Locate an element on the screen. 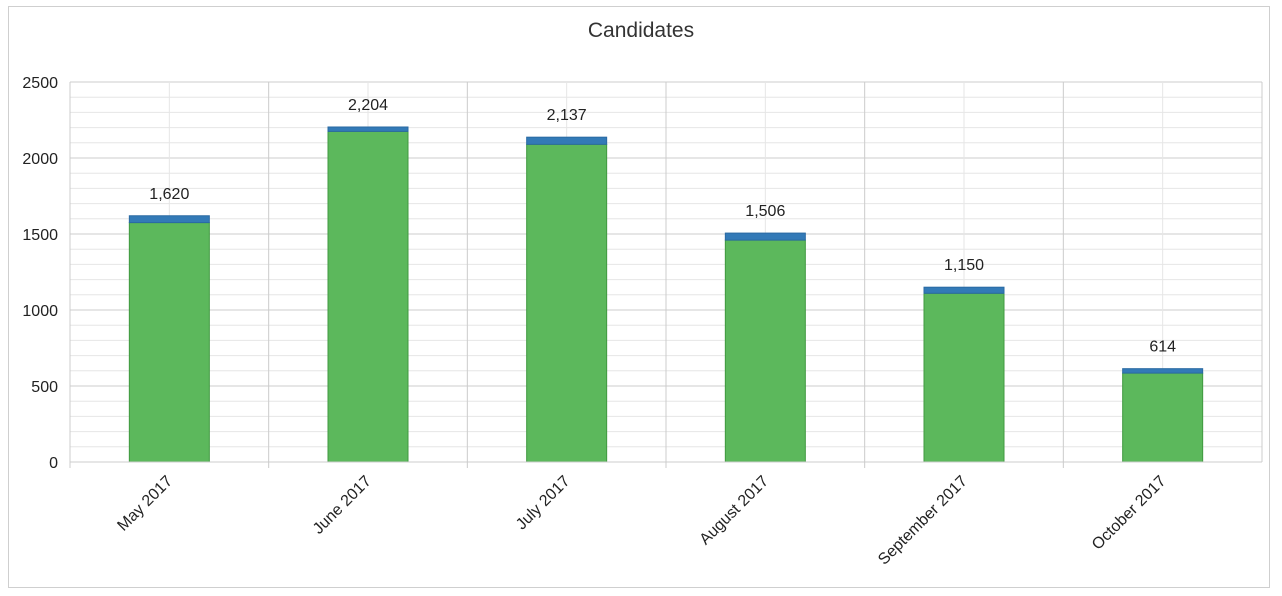  data-label: 614 is located at coordinates (1162, 347).